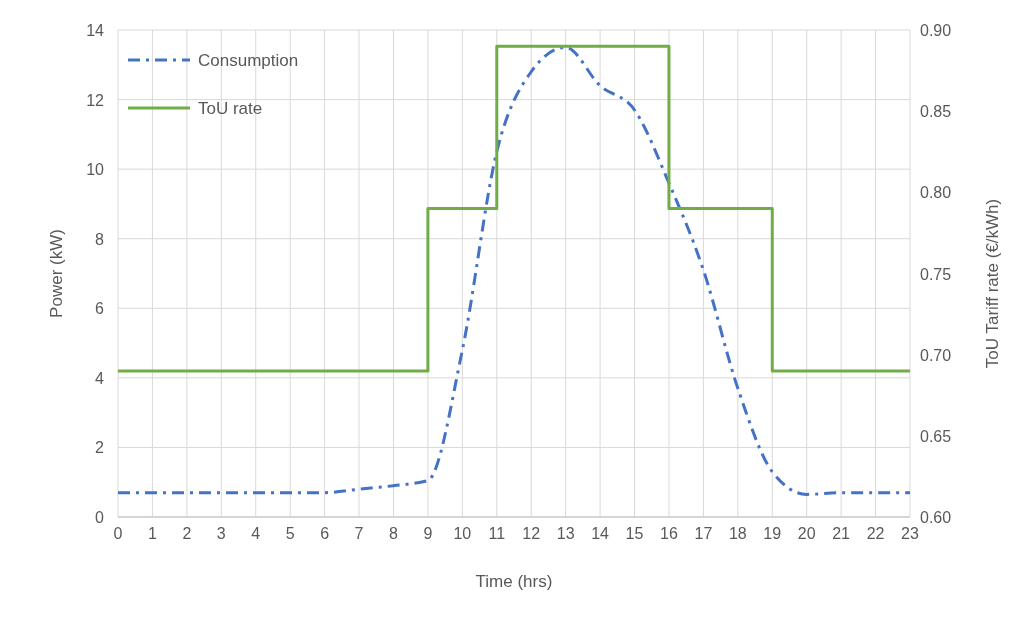 The image size is (1024, 623). Describe the element at coordinates (394, 533) in the screenshot. I see `x-tick-label: 8` at that location.